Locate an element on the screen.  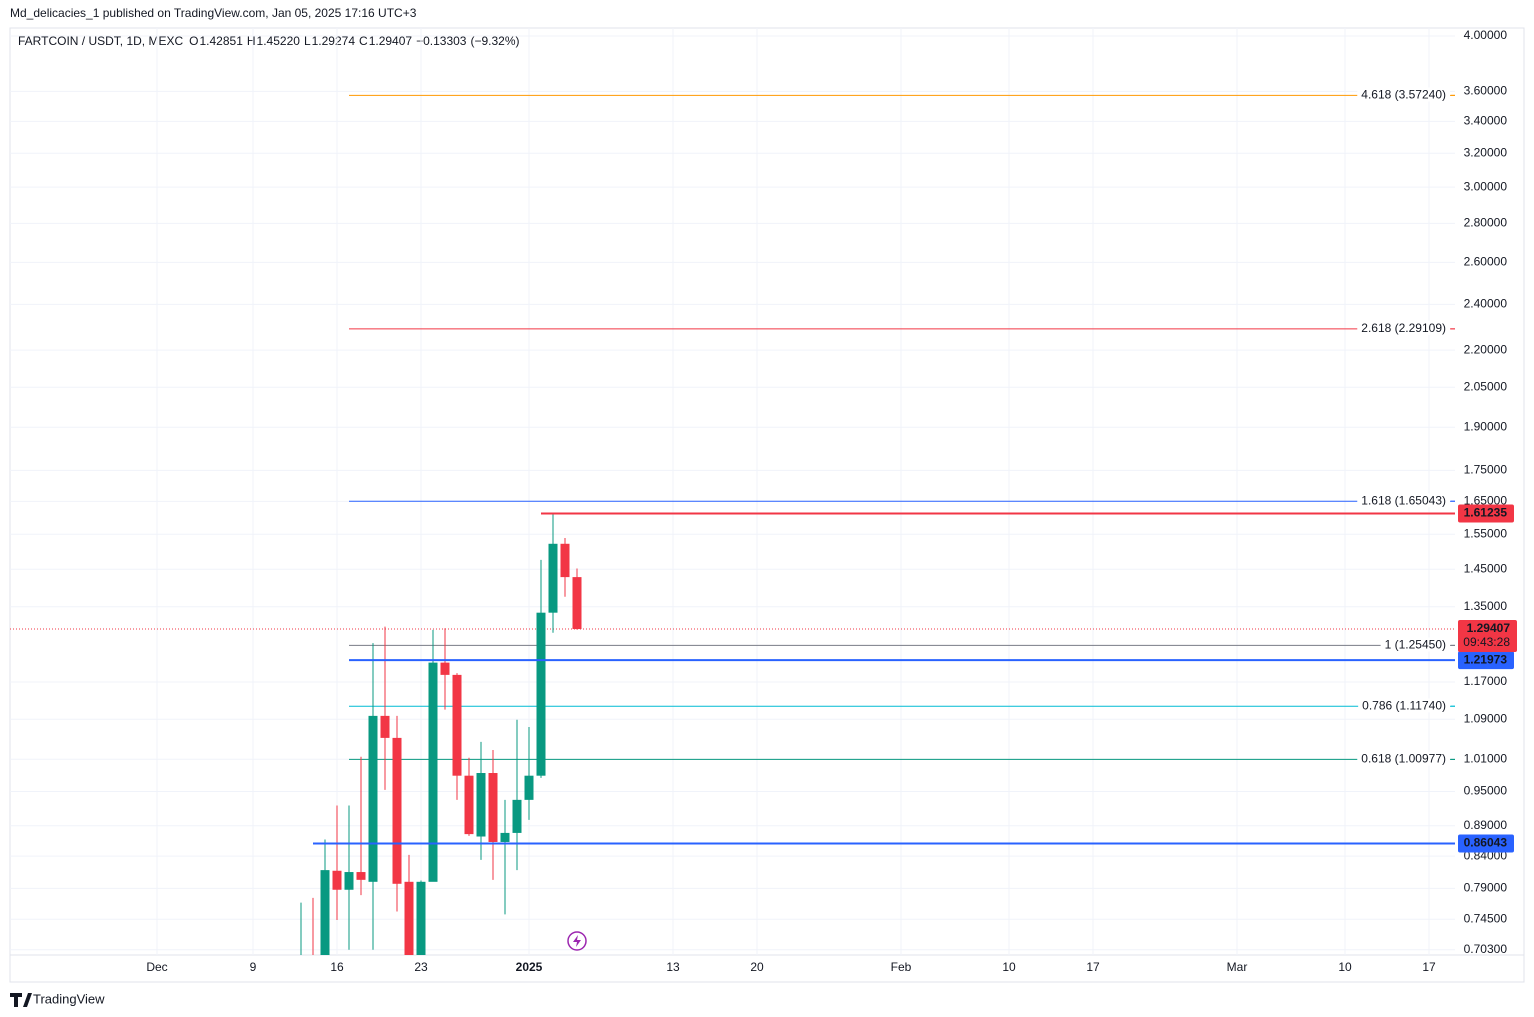
event-icon-bolt is located at coordinates (577, 941).